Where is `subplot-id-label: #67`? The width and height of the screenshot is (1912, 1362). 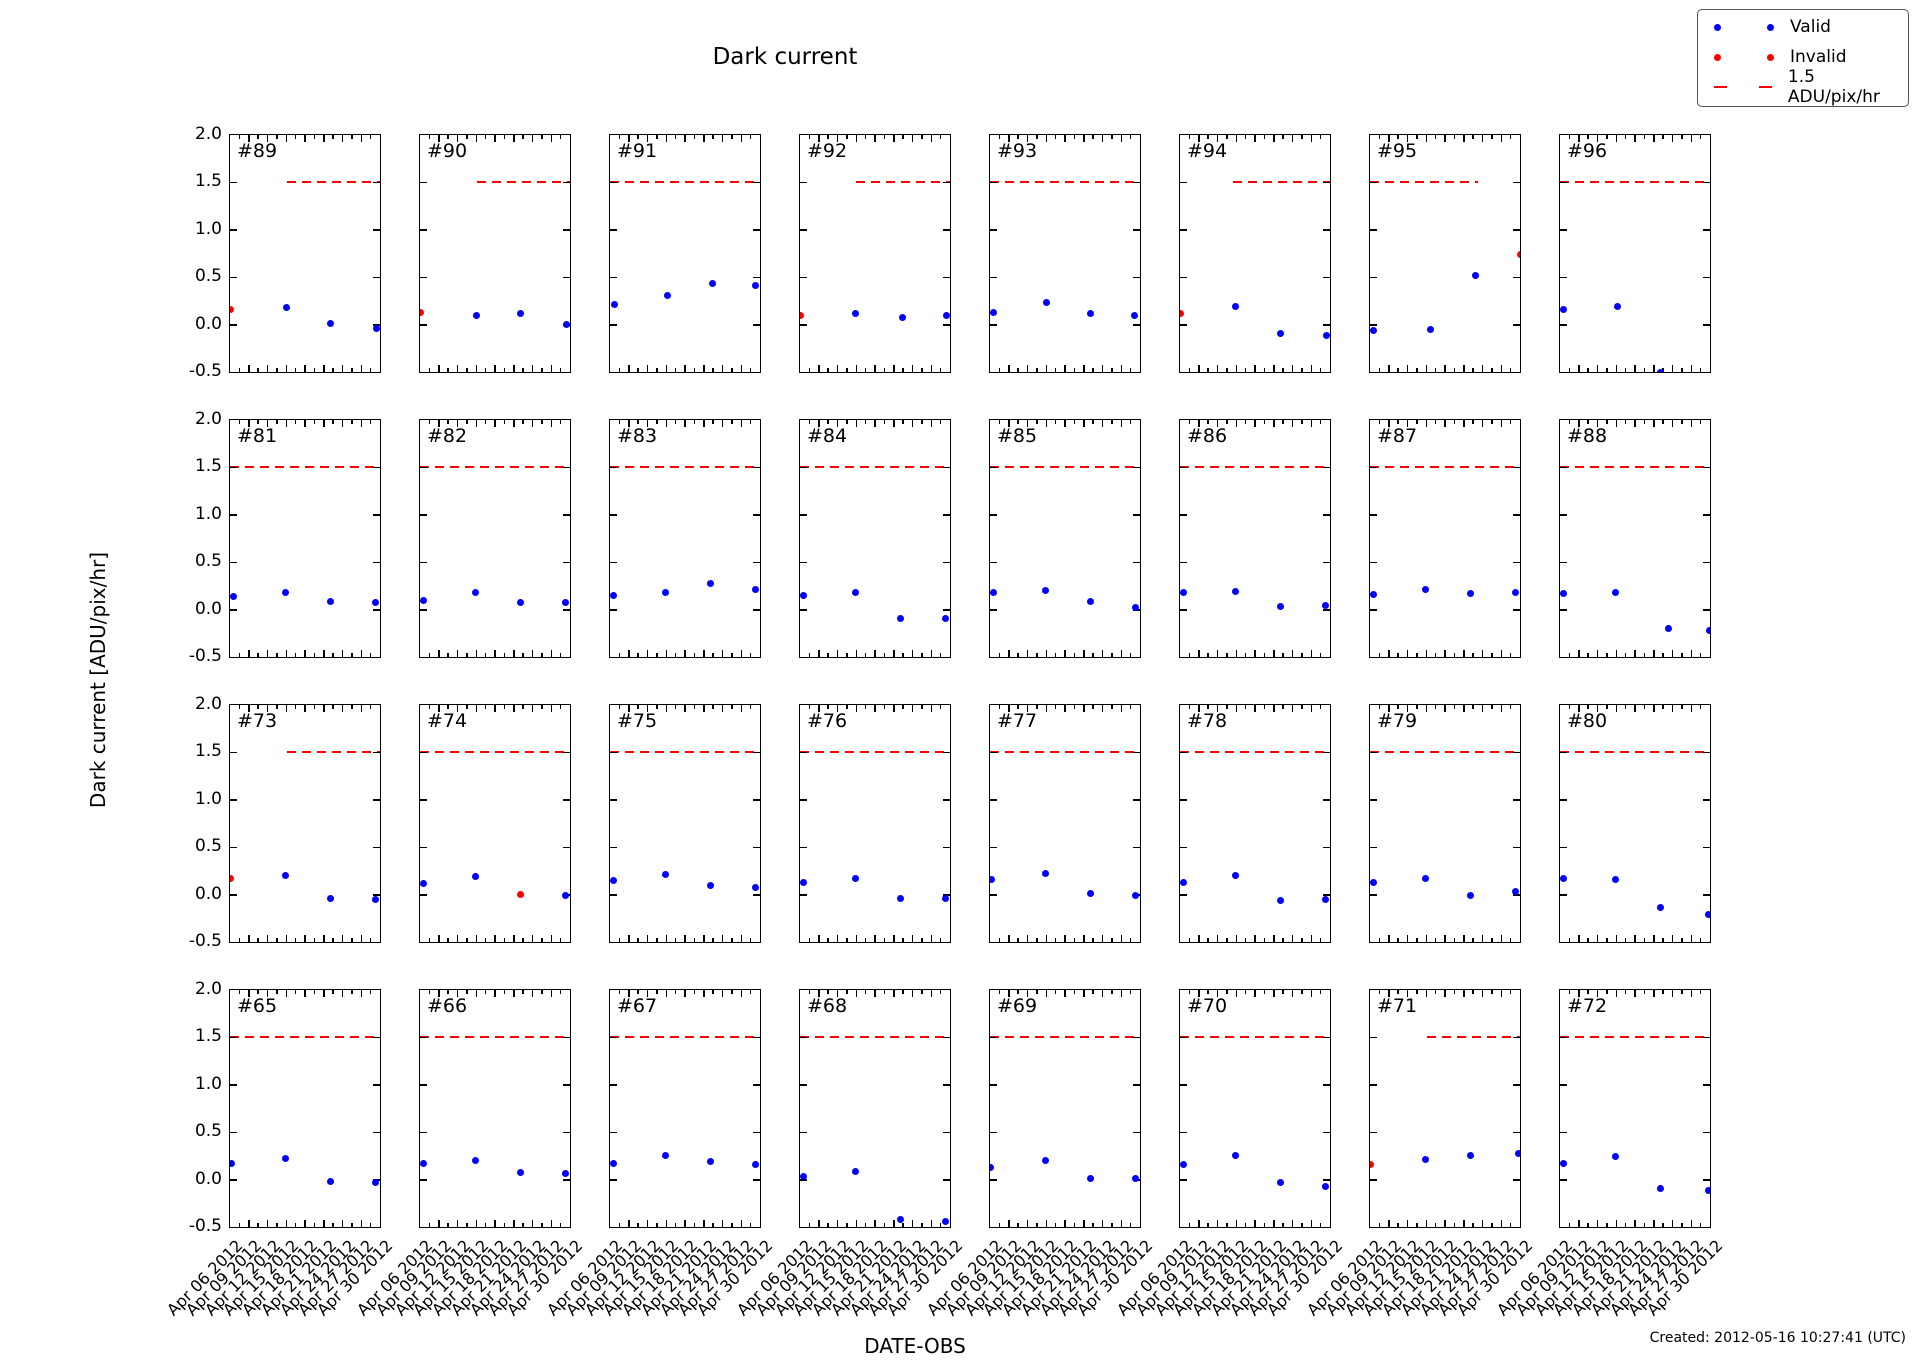 subplot-id-label: #67 is located at coordinates (637, 1006).